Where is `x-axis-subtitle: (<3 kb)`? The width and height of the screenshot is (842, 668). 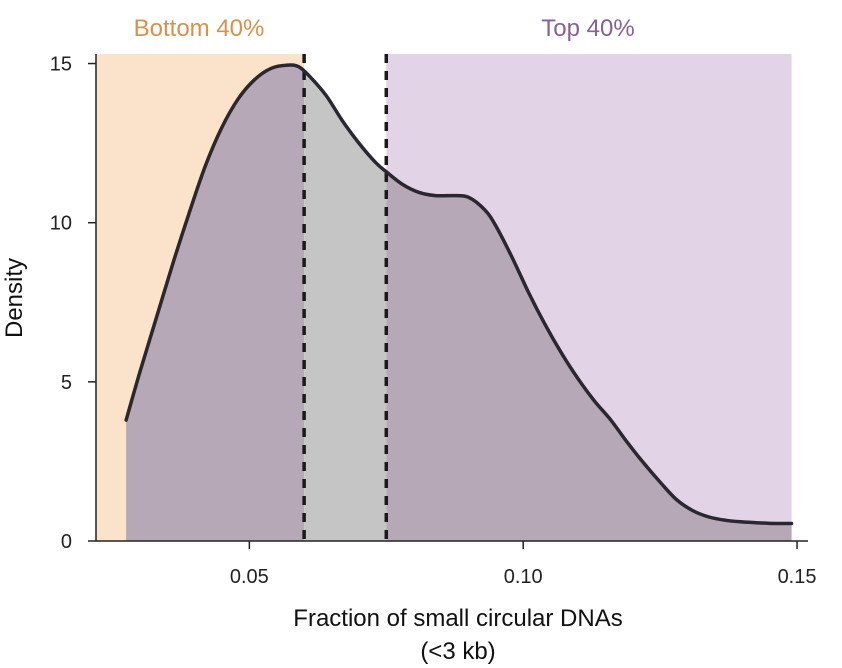
x-axis-subtitle: (<3 kb) is located at coordinates (457, 651).